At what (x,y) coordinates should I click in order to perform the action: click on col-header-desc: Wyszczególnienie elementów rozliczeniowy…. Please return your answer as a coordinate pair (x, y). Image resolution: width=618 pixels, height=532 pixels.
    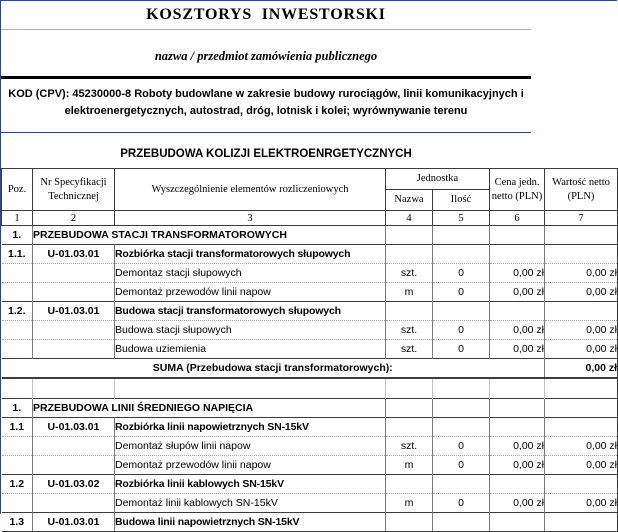
    Looking at the image, I should click on (250, 189).